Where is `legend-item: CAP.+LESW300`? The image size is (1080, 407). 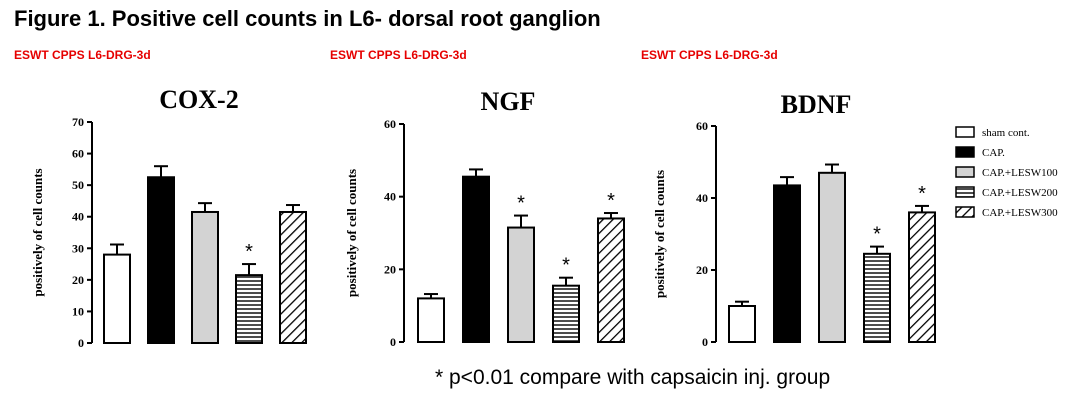 legend-item: CAP.+LESW300 is located at coordinates (1006, 212).